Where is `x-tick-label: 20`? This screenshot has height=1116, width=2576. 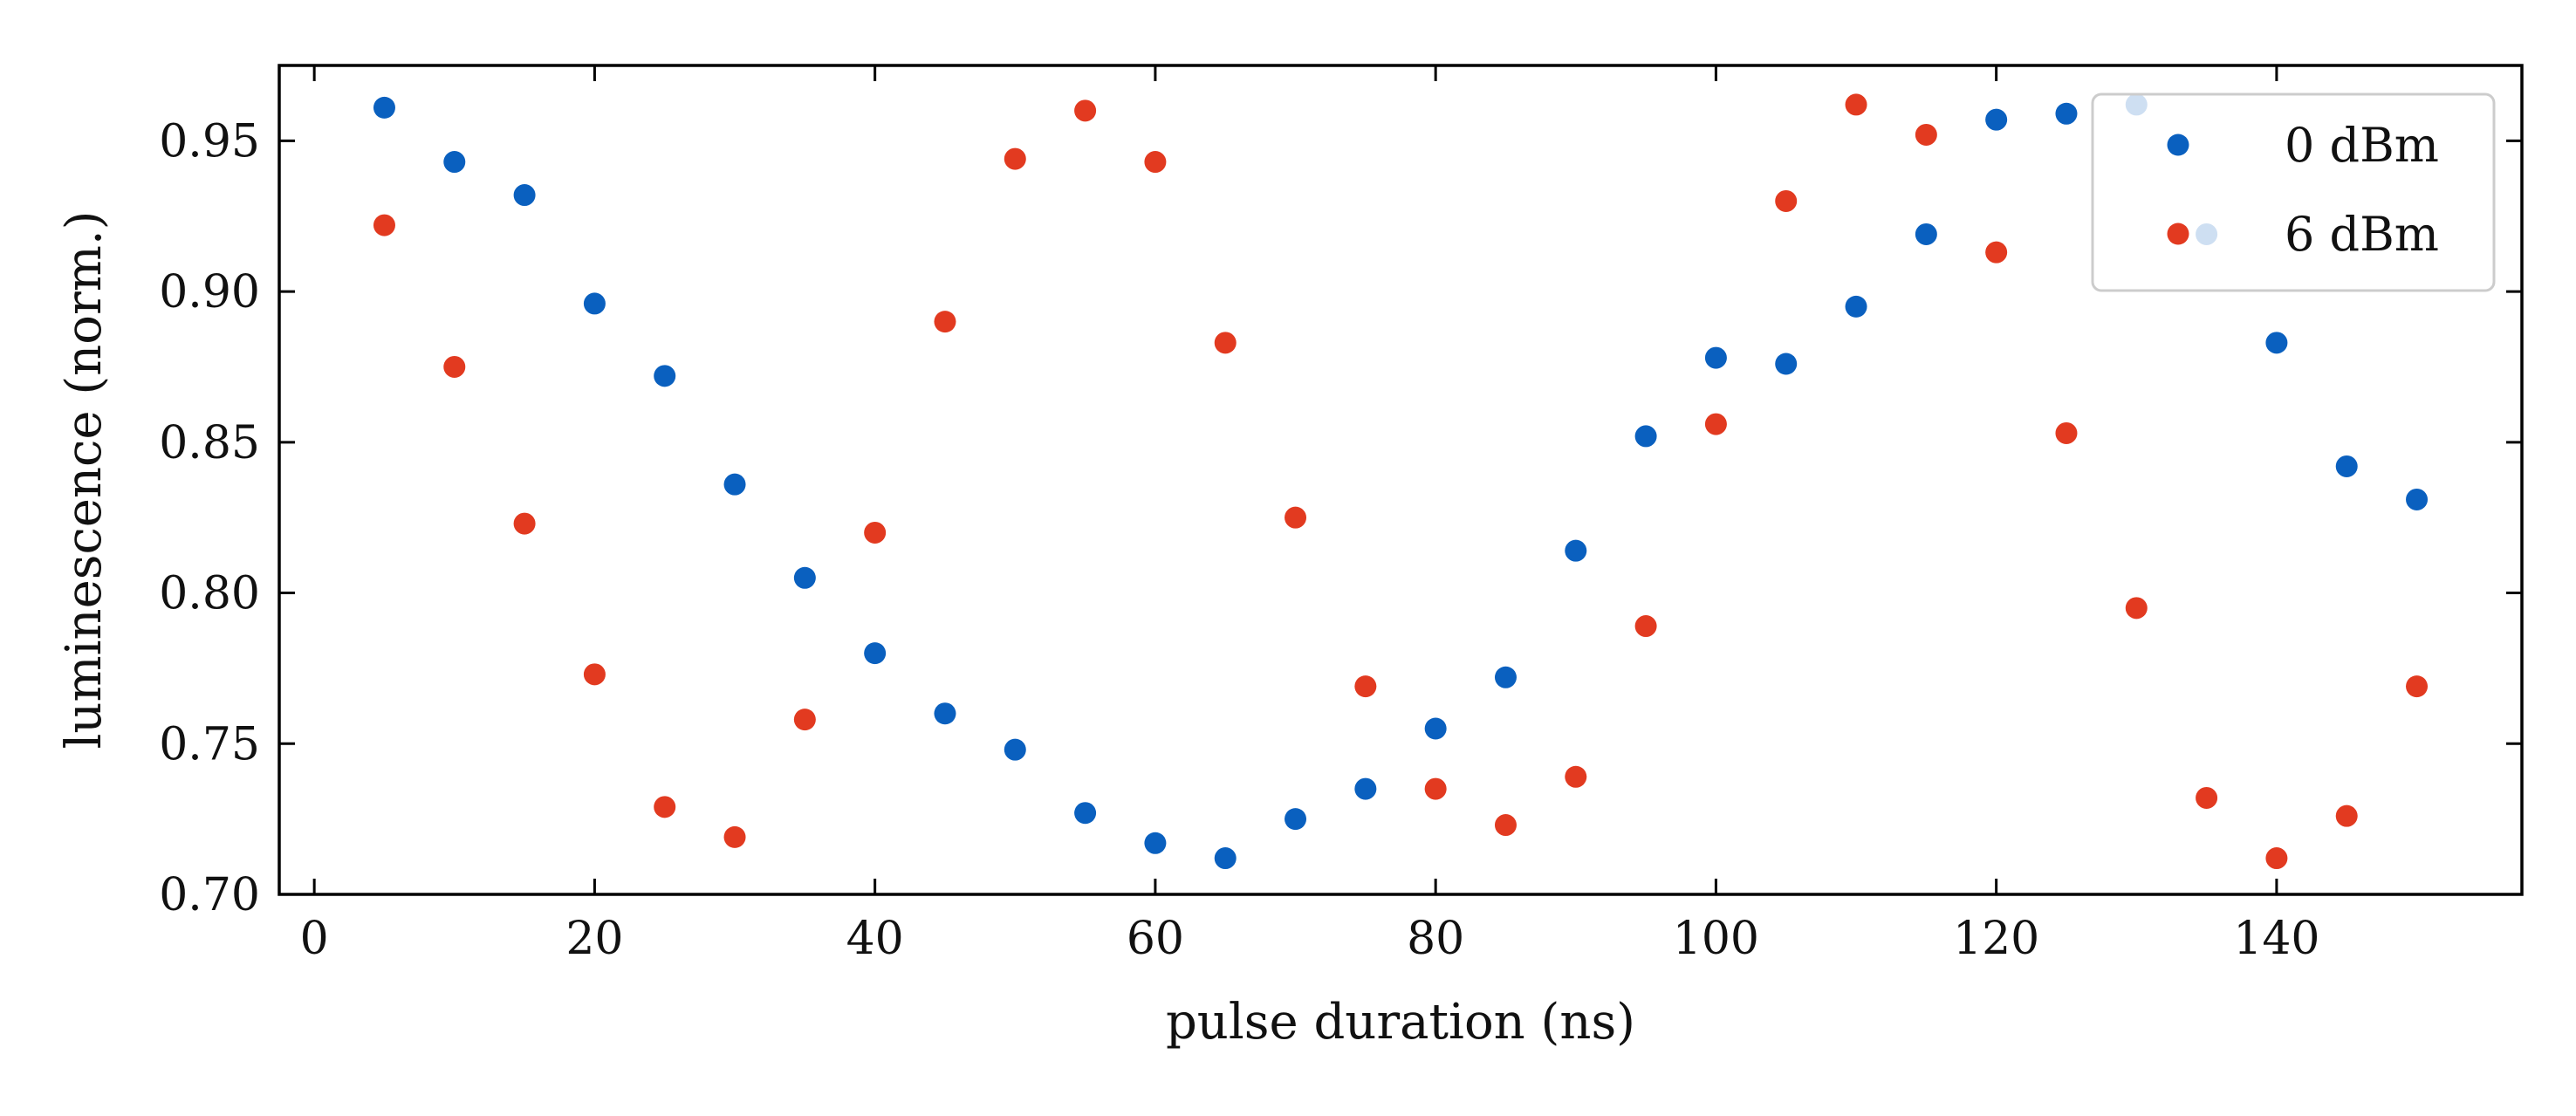
x-tick-label: 20 is located at coordinates (594, 939).